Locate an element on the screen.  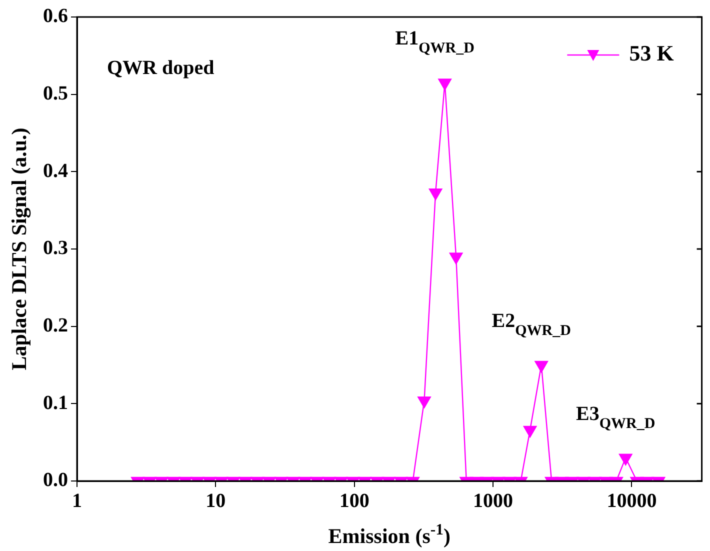
y-tick-label: 0.3 is located at coordinates (55, 248).